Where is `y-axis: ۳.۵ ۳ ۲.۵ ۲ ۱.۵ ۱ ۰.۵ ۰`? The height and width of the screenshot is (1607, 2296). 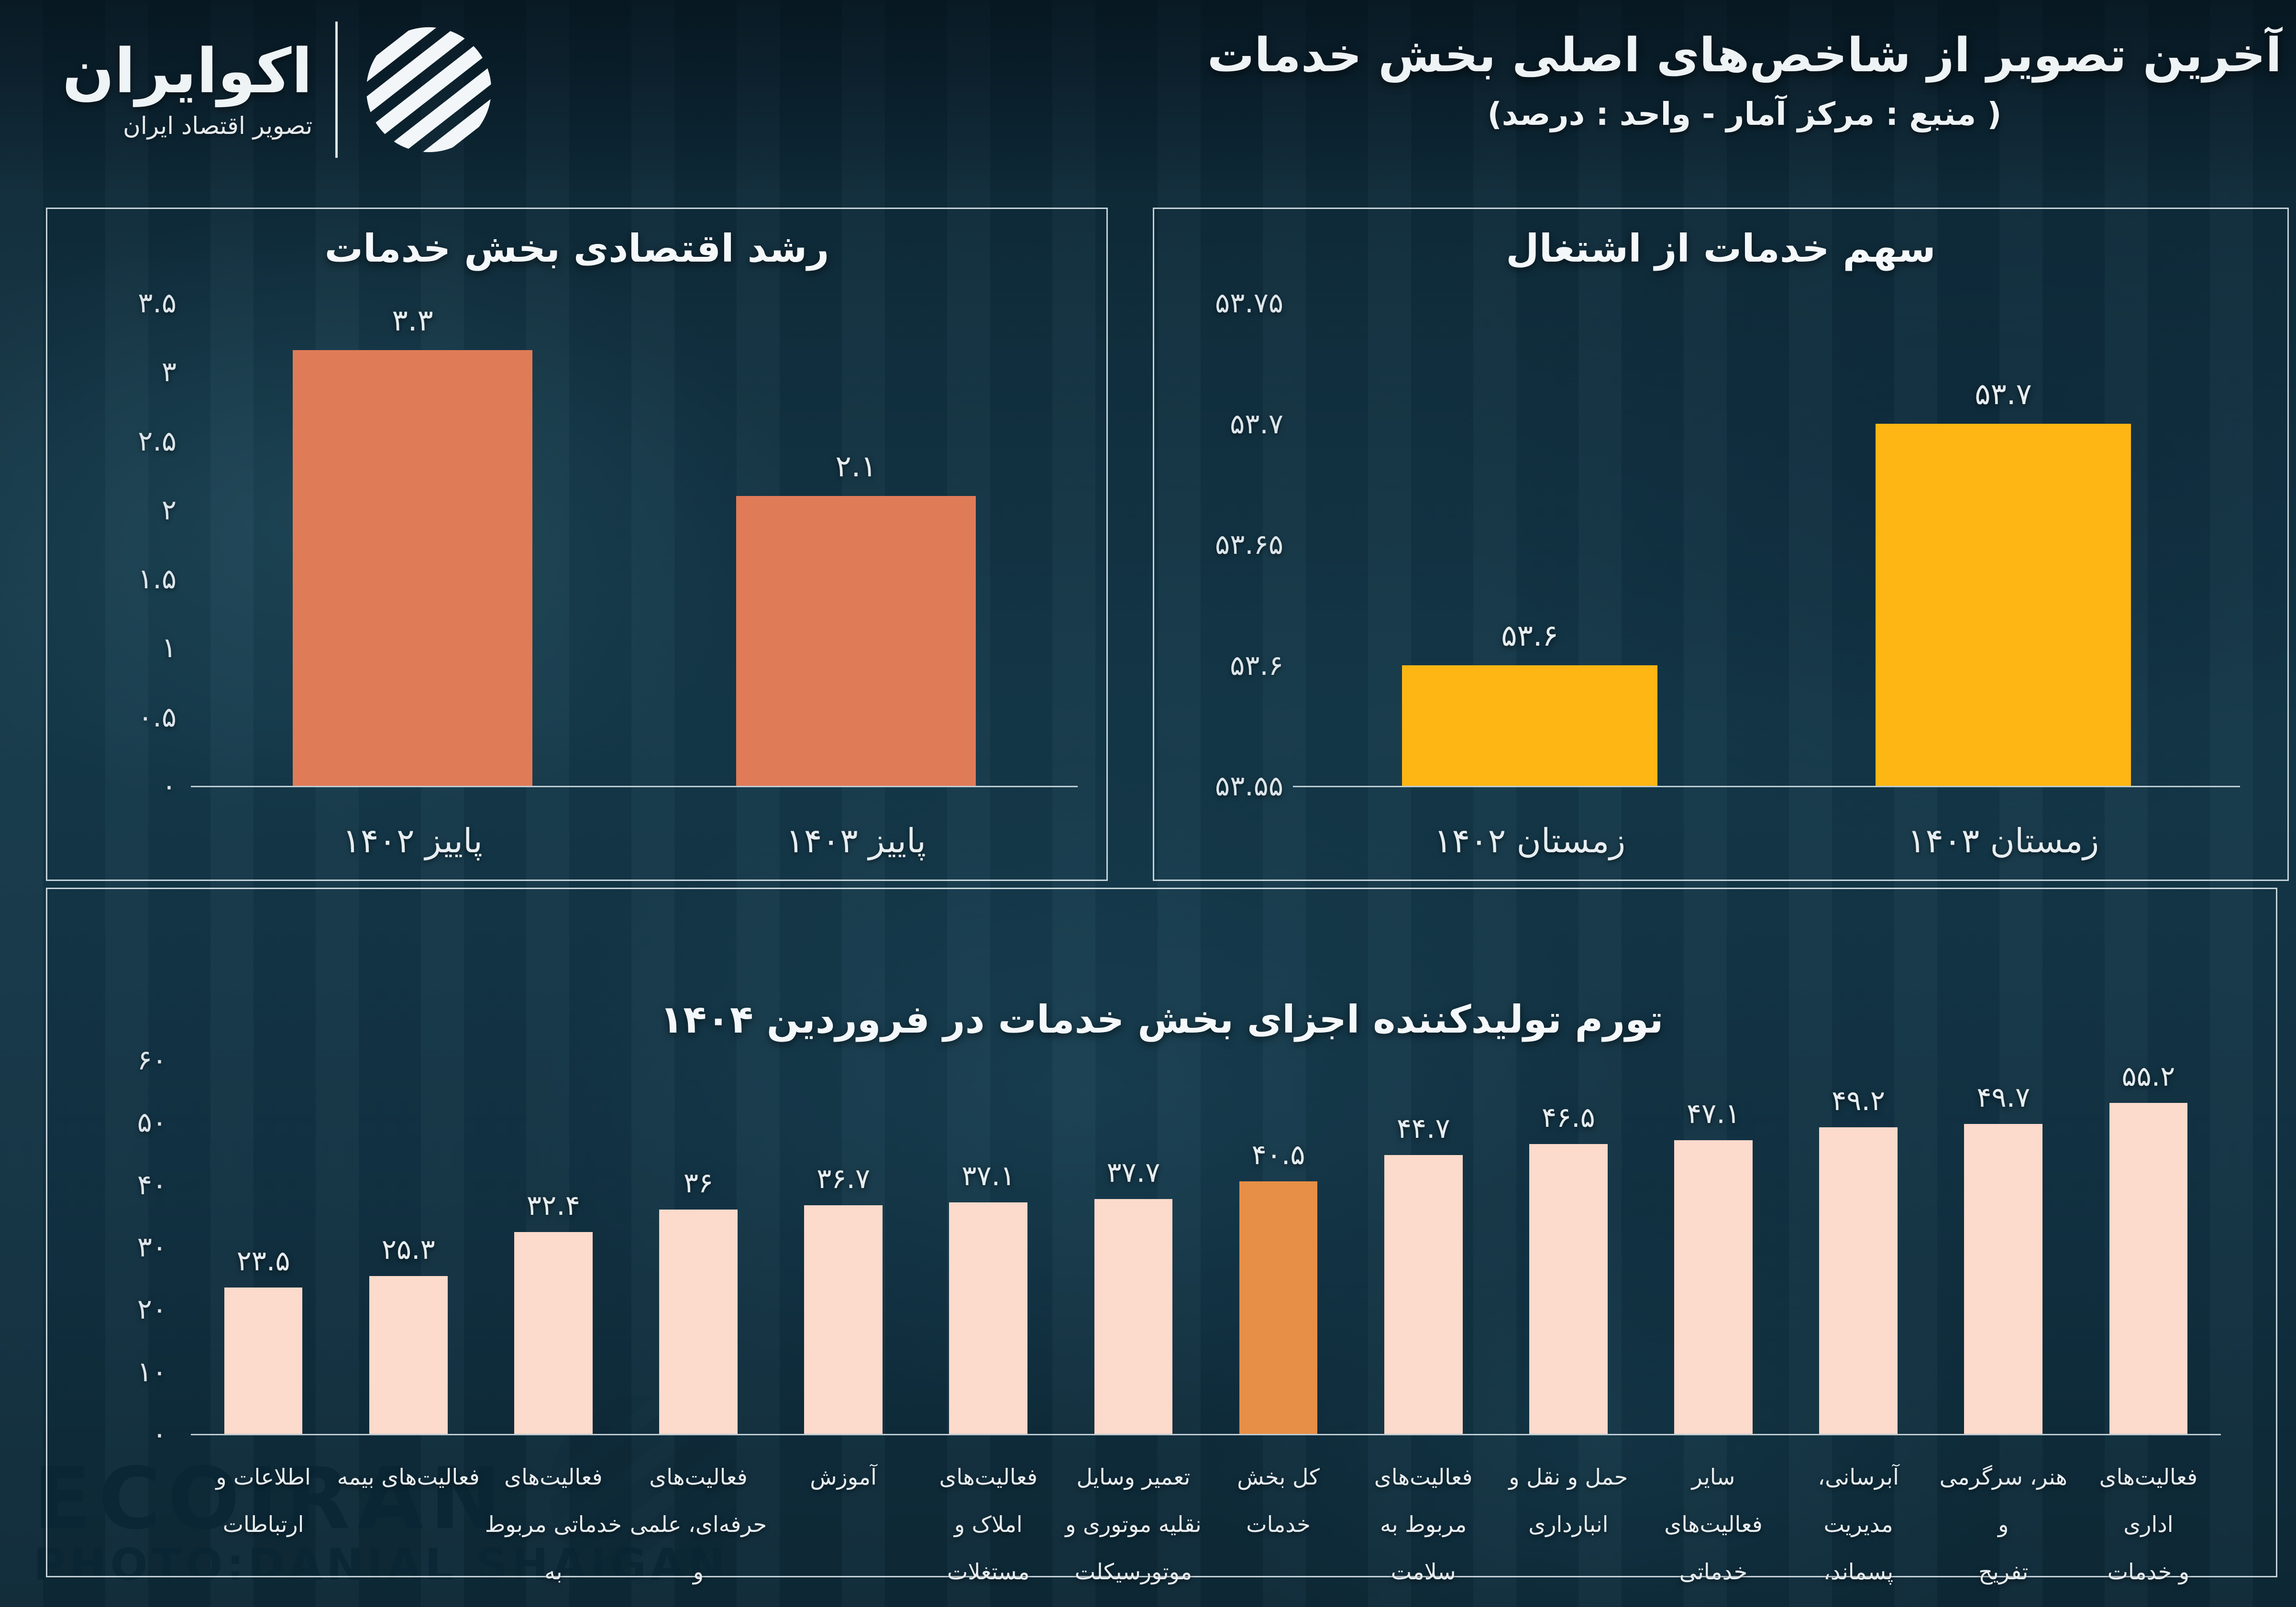 y-axis: ۳.۵ ۳ ۲.۵ ۲ ۱.۵ ۱ ۰.۵ ۰ is located at coordinates (120, 544).